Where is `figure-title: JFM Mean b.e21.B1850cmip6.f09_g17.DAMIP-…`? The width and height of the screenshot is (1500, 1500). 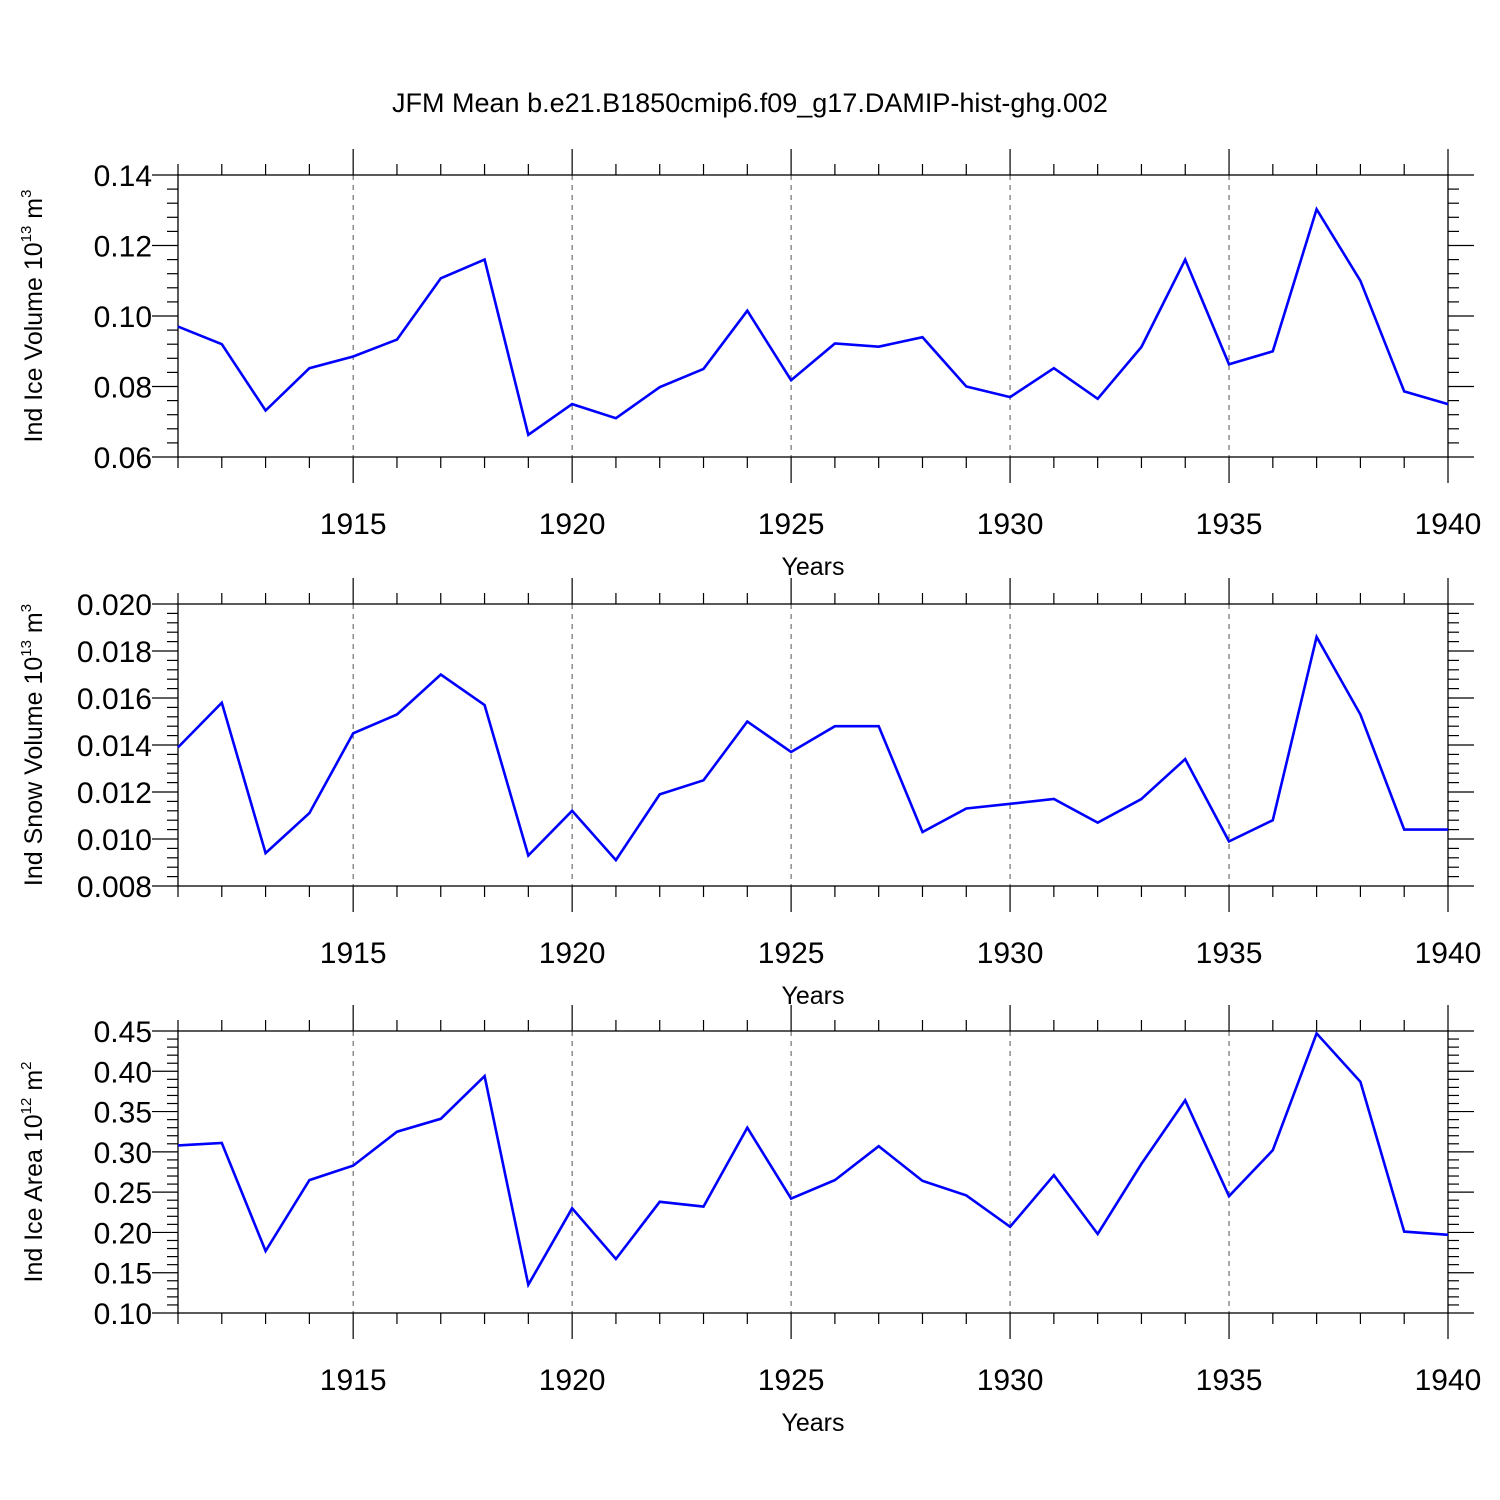 figure-title: JFM Mean b.e21.B1850cmip6.f09_g17.DAMIP-… is located at coordinates (750, 103).